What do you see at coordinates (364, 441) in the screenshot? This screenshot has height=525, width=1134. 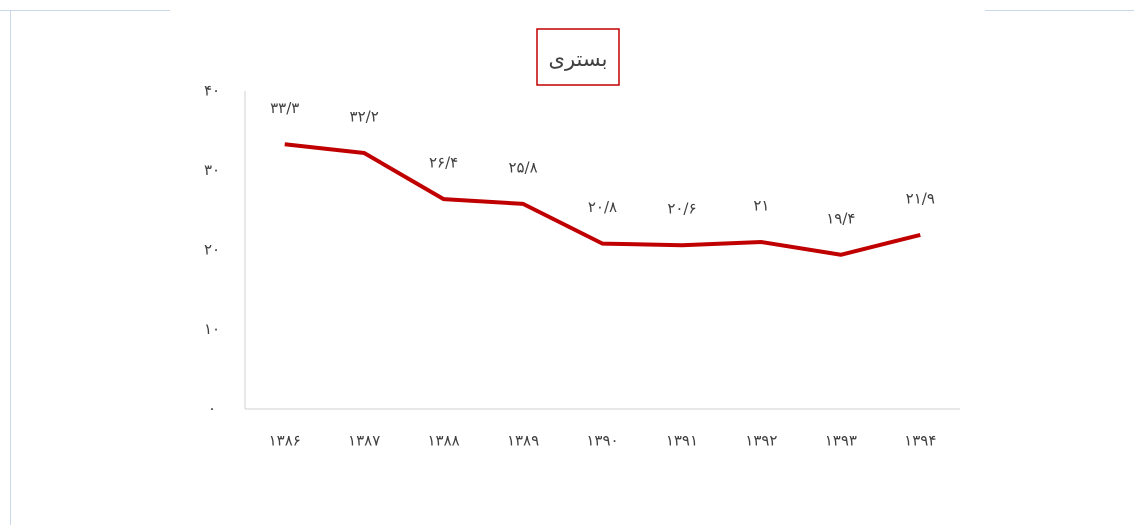 I see `x-tick-label: ۱۳۸۷` at bounding box center [364, 441].